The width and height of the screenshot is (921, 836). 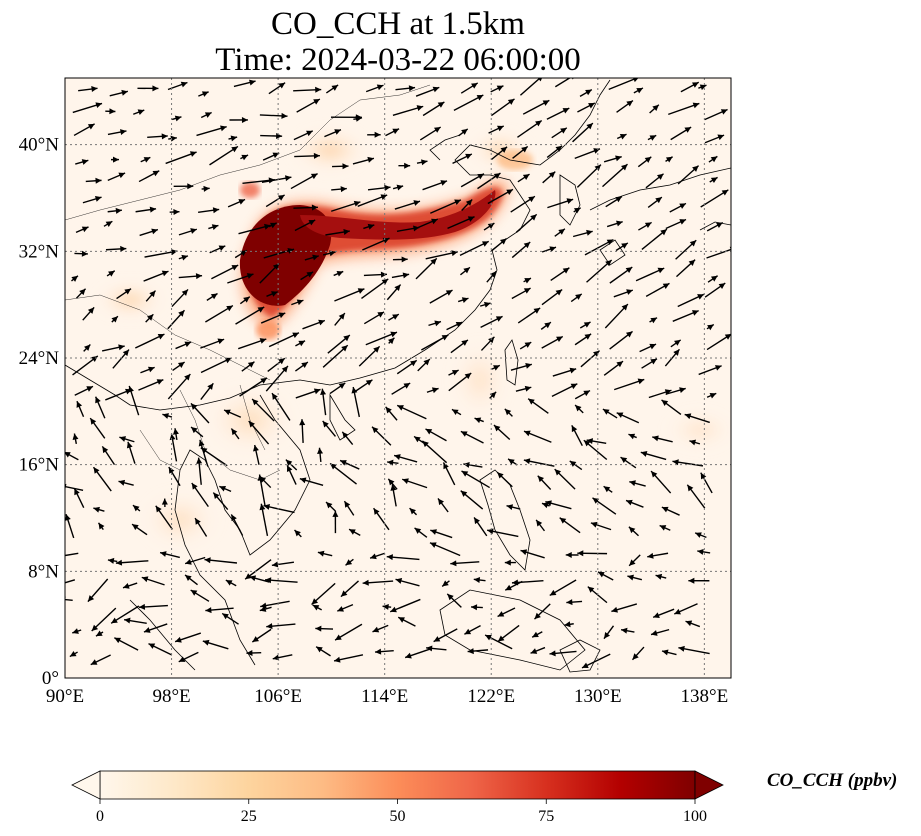 I want to click on colorbar-tick-label: 50, so click(x=398, y=816).